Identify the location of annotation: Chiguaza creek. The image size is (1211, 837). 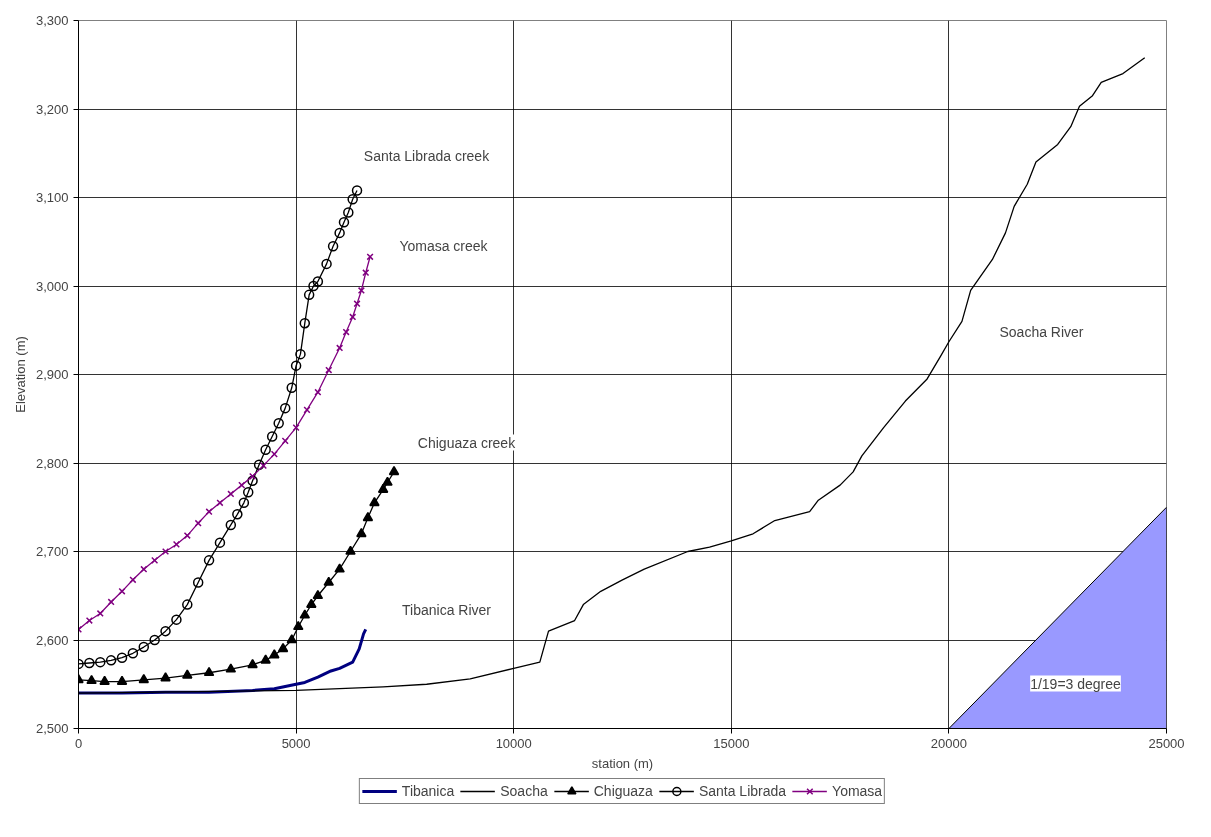
(467, 442).